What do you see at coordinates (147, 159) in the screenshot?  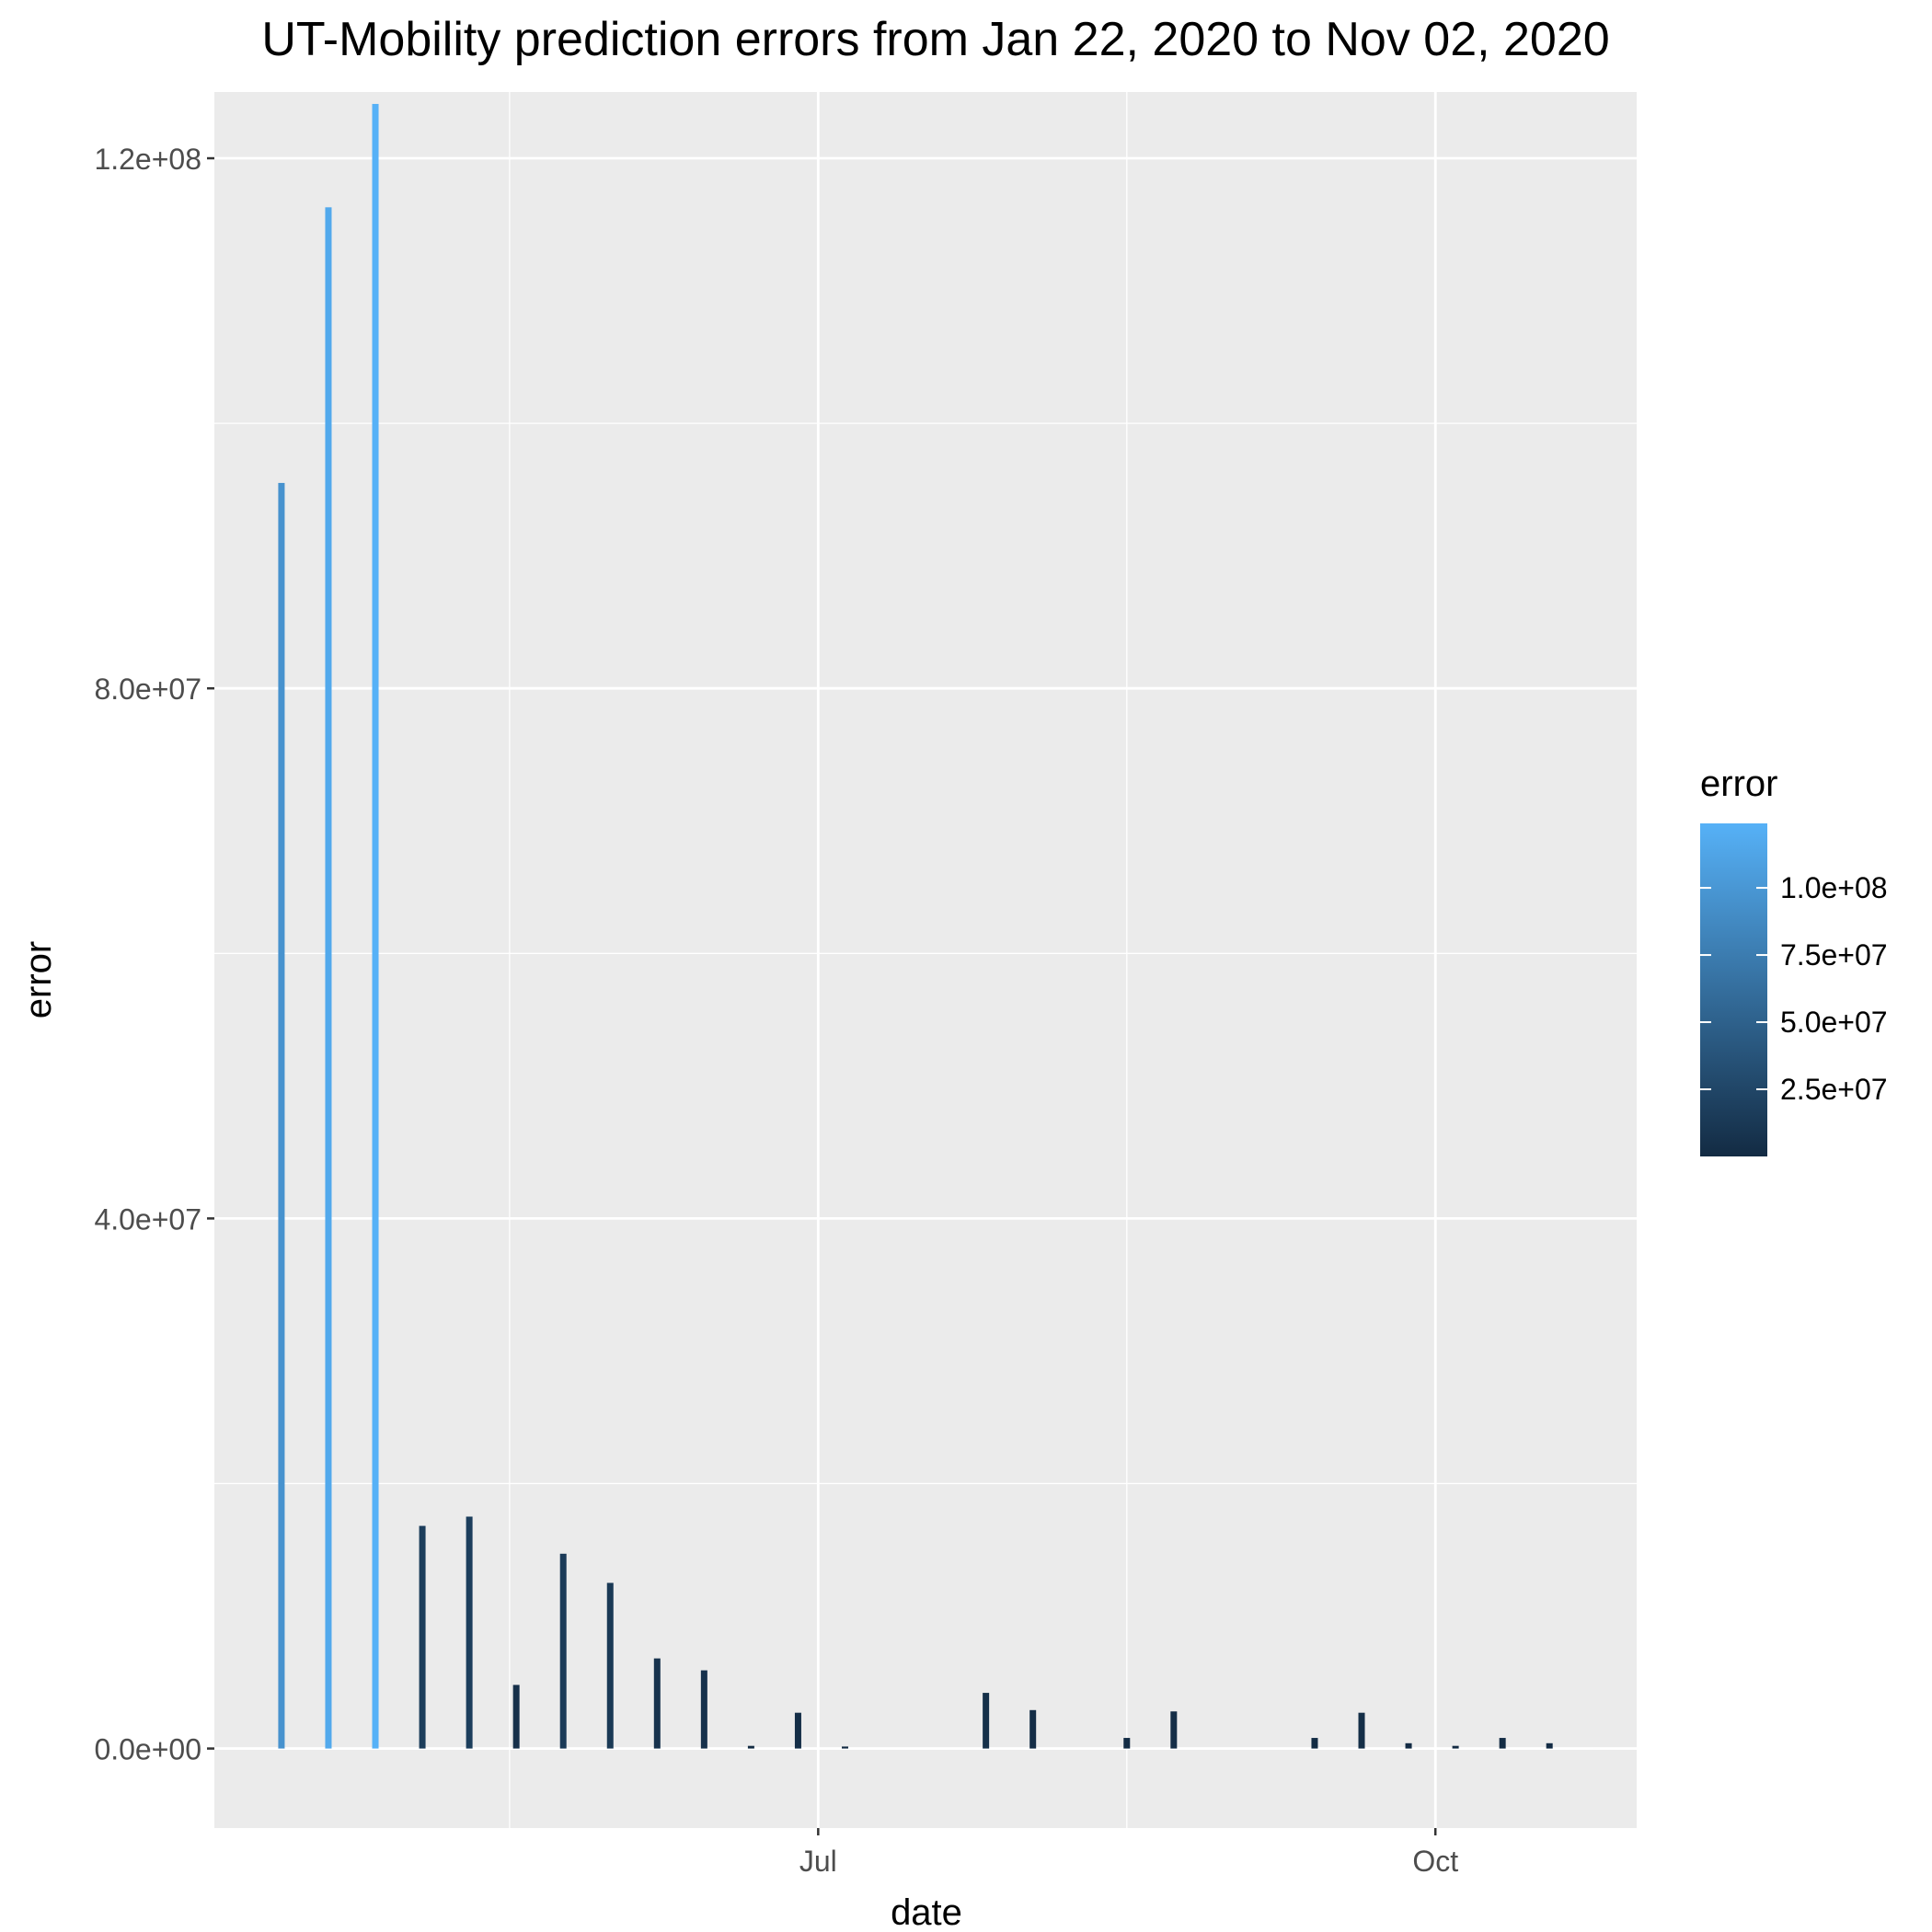 I see `y-tick-label: 1.2e+08` at bounding box center [147, 159].